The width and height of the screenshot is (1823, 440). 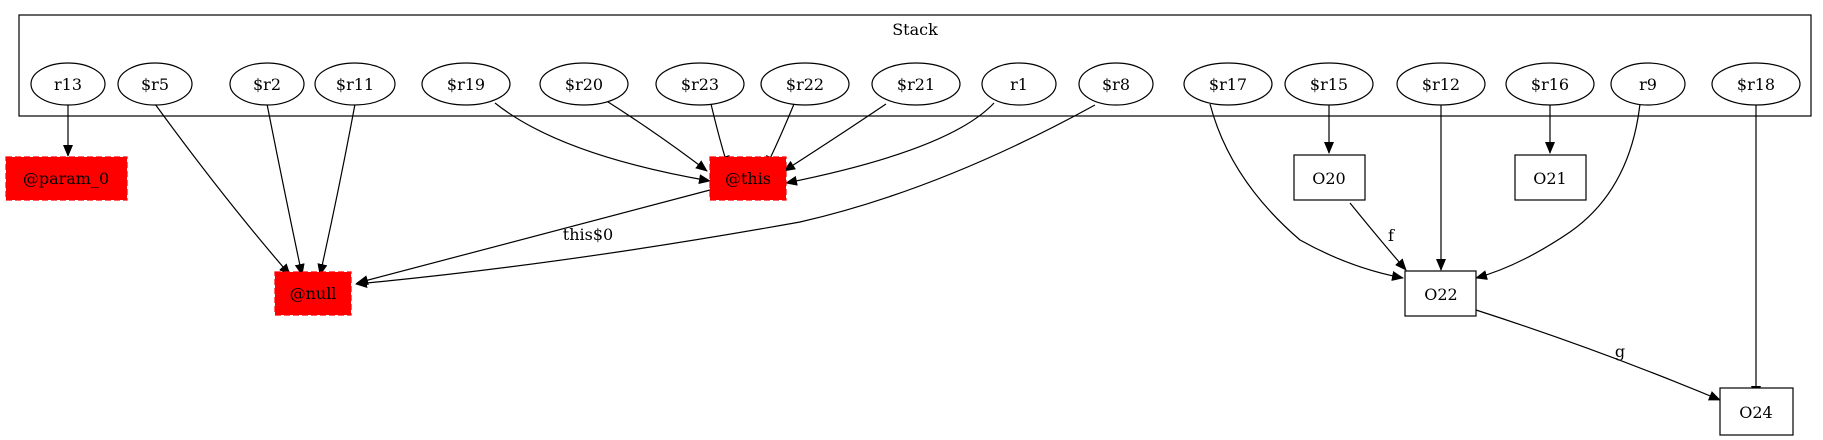 I want to click on stack-cluster-label: Stack, so click(x=915, y=29).